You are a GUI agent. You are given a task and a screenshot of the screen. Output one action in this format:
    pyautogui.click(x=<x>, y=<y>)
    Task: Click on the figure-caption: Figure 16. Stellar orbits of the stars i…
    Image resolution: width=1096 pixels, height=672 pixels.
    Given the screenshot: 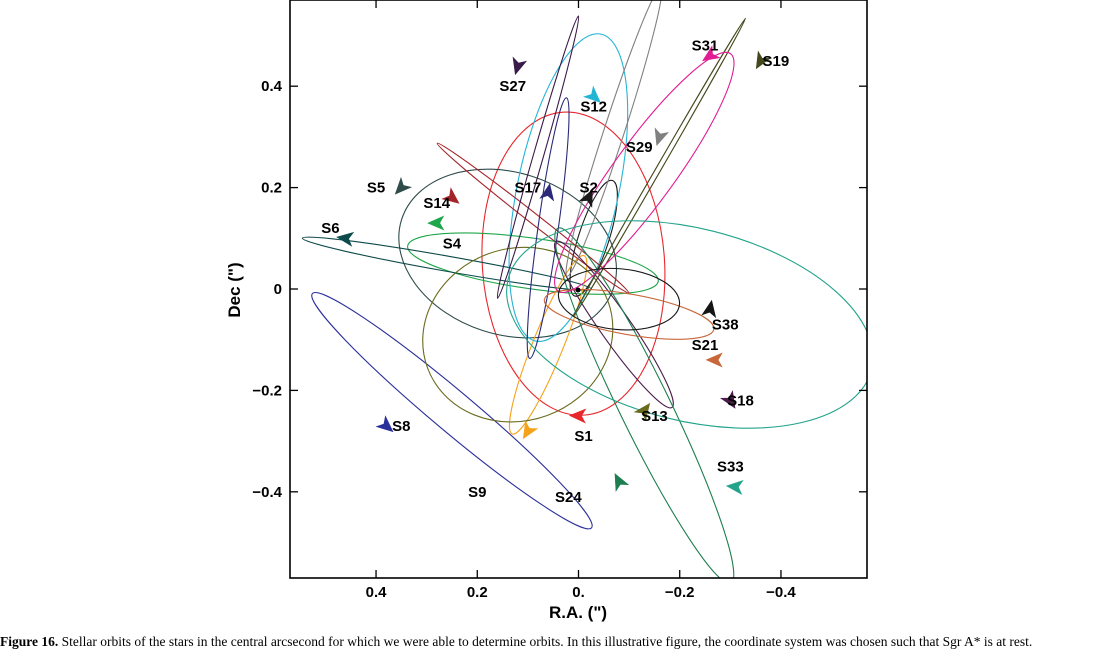 What is the action you would take?
    pyautogui.click(x=548, y=642)
    